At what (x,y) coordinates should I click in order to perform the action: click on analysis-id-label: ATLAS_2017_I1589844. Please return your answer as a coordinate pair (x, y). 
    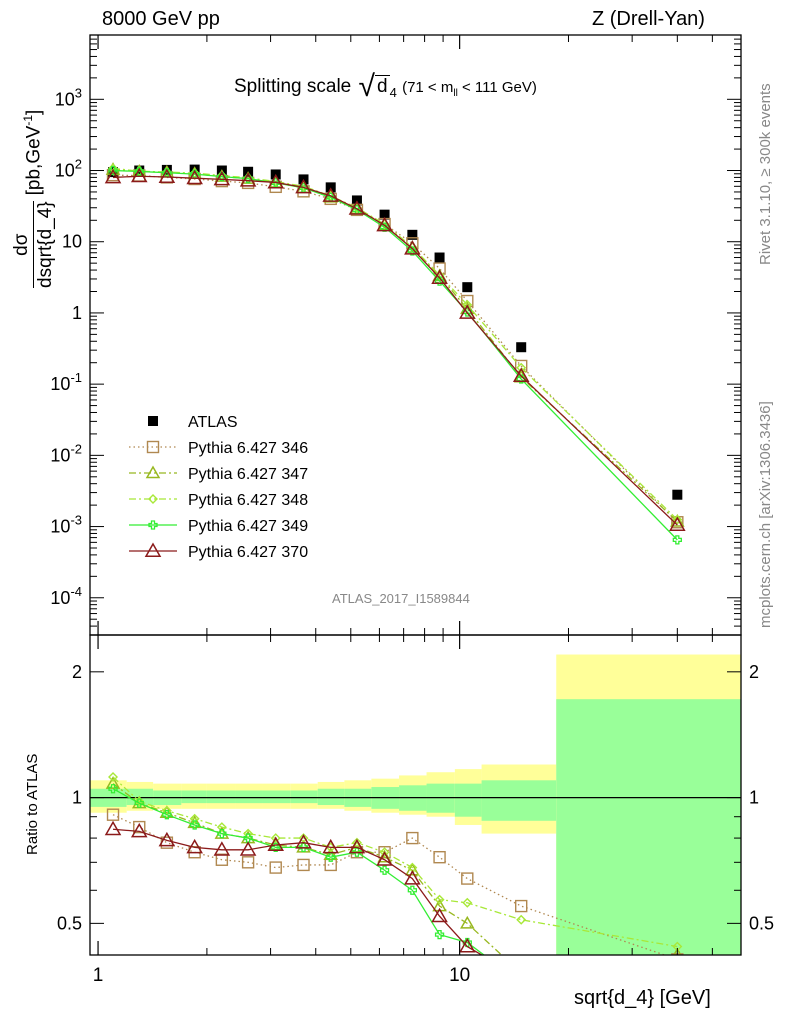
    Looking at the image, I should click on (401, 598).